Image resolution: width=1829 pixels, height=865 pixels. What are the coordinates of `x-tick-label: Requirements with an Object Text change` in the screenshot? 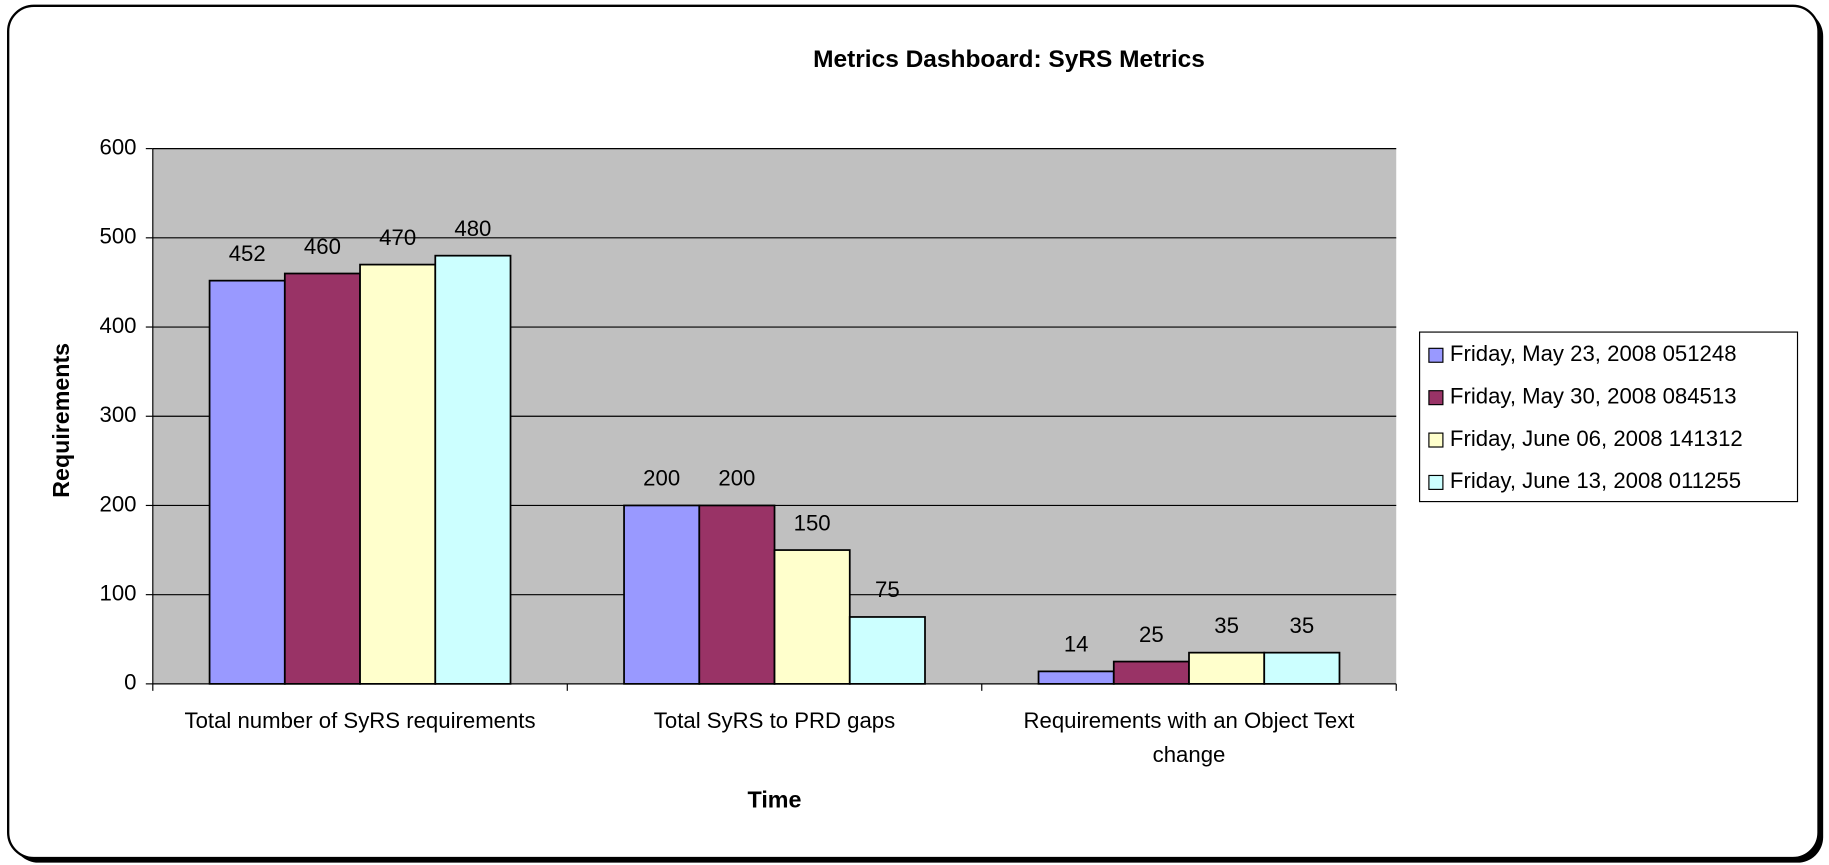 It's located at (1189, 737).